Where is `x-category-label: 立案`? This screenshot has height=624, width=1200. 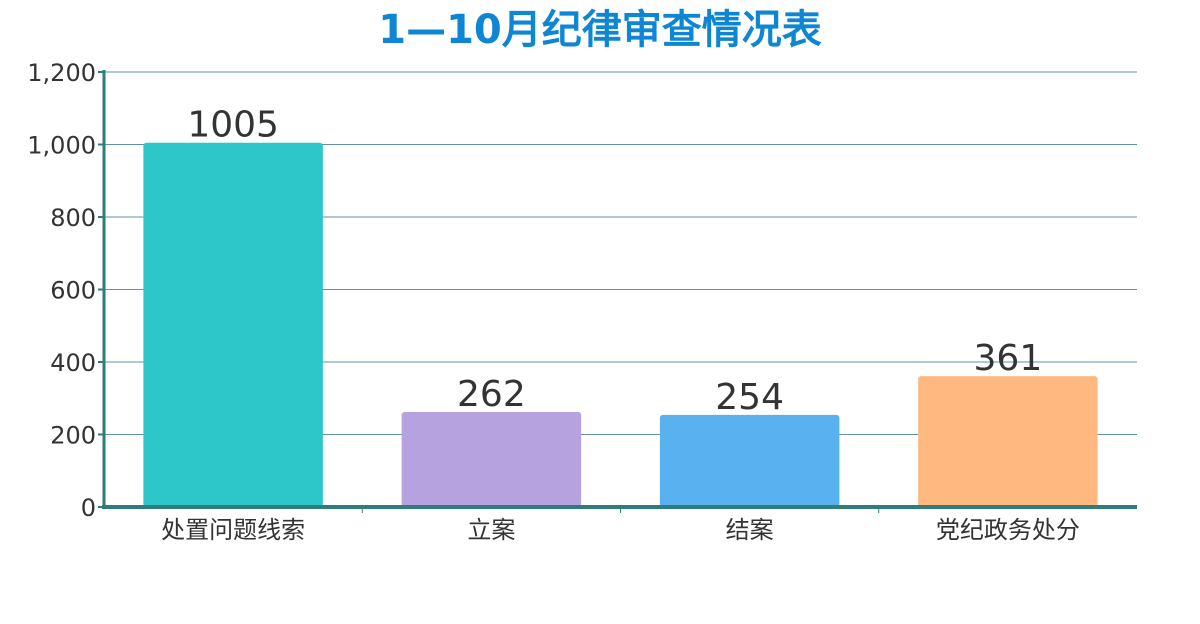
x-category-label: 立案 is located at coordinates (491, 530).